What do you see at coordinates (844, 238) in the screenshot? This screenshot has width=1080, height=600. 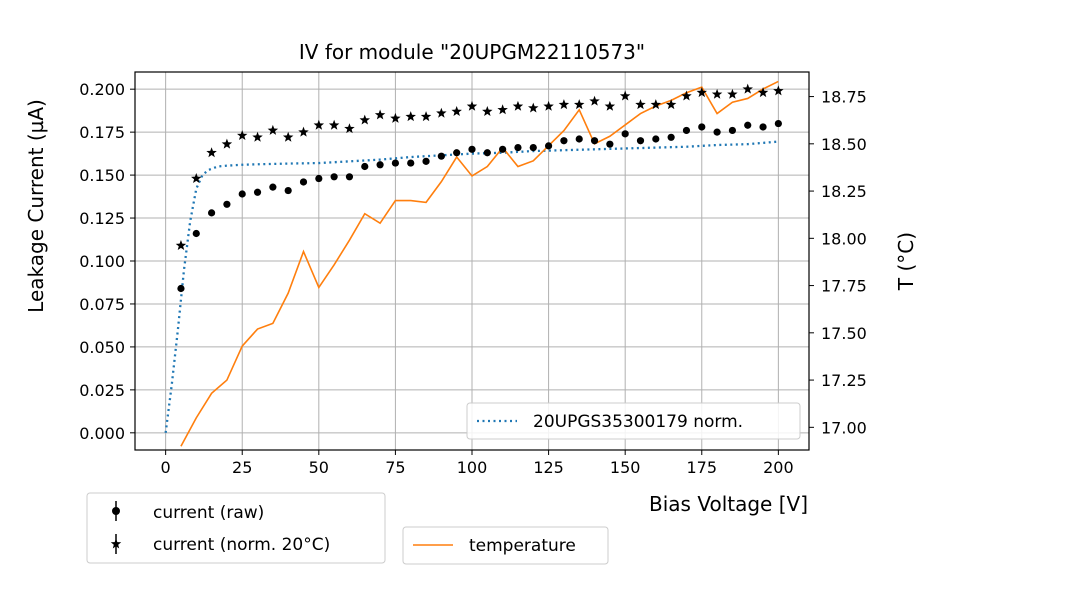 I see `y2-tick-label: 18.00` at bounding box center [844, 238].